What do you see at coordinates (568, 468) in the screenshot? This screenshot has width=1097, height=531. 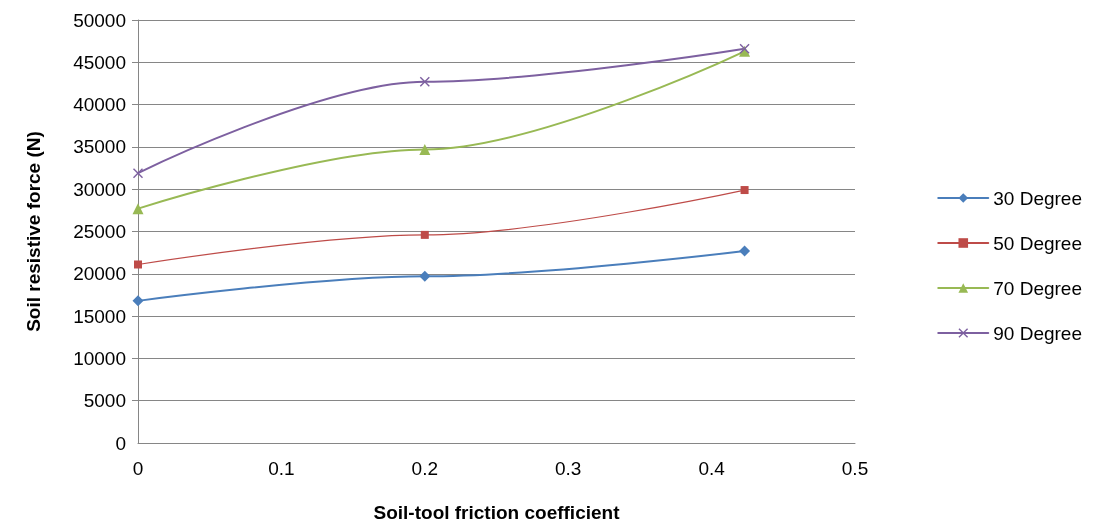 I see `x-tick-label: 0.3` at bounding box center [568, 468].